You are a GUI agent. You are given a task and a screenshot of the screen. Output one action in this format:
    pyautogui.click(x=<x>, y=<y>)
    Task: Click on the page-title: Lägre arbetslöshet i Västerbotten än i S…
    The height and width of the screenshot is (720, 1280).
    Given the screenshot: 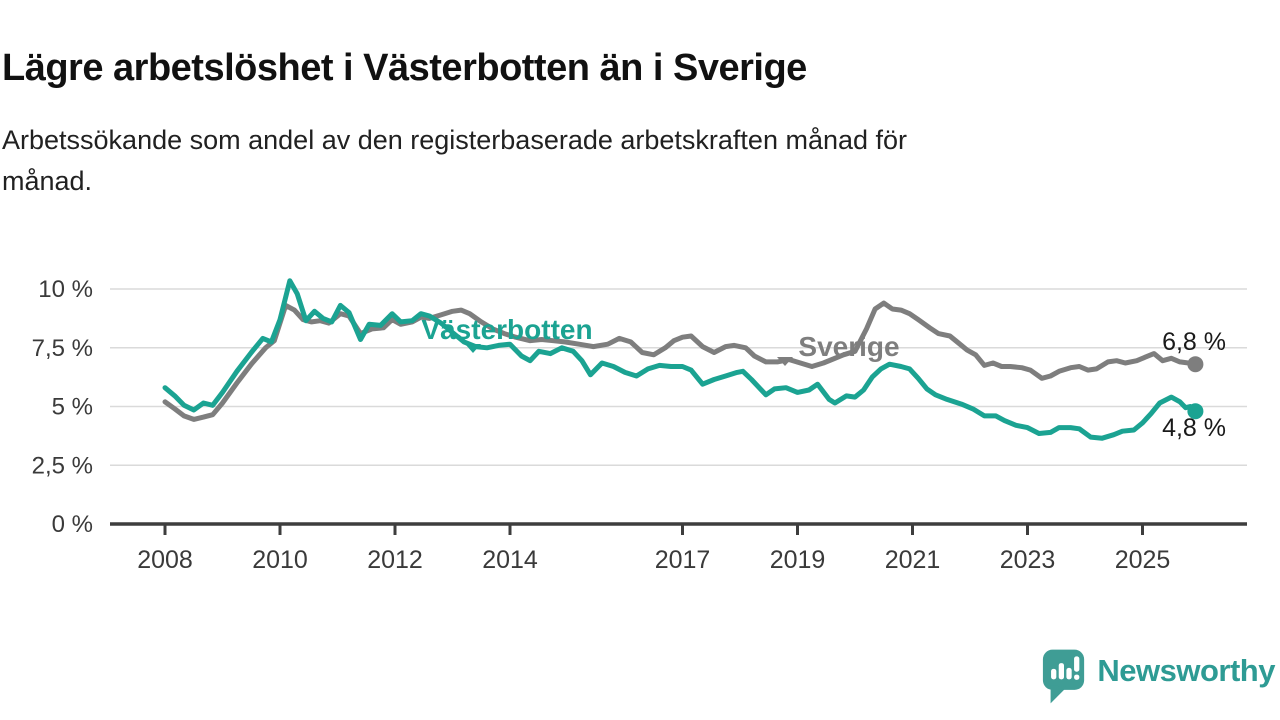 What is the action you would take?
    pyautogui.click(x=404, y=68)
    